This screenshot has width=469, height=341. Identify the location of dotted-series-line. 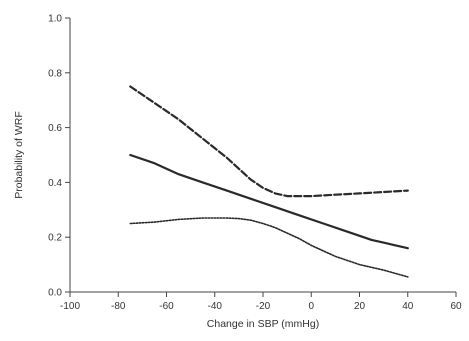
(269, 247).